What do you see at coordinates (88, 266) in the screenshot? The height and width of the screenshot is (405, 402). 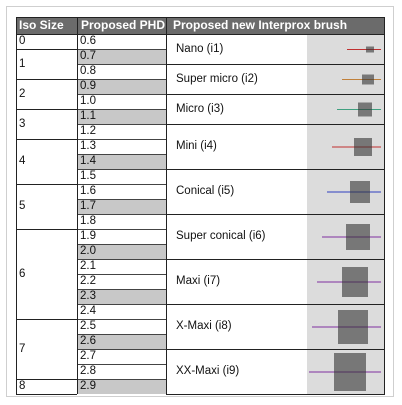 I see `phd-cell: 2.1` at bounding box center [88, 266].